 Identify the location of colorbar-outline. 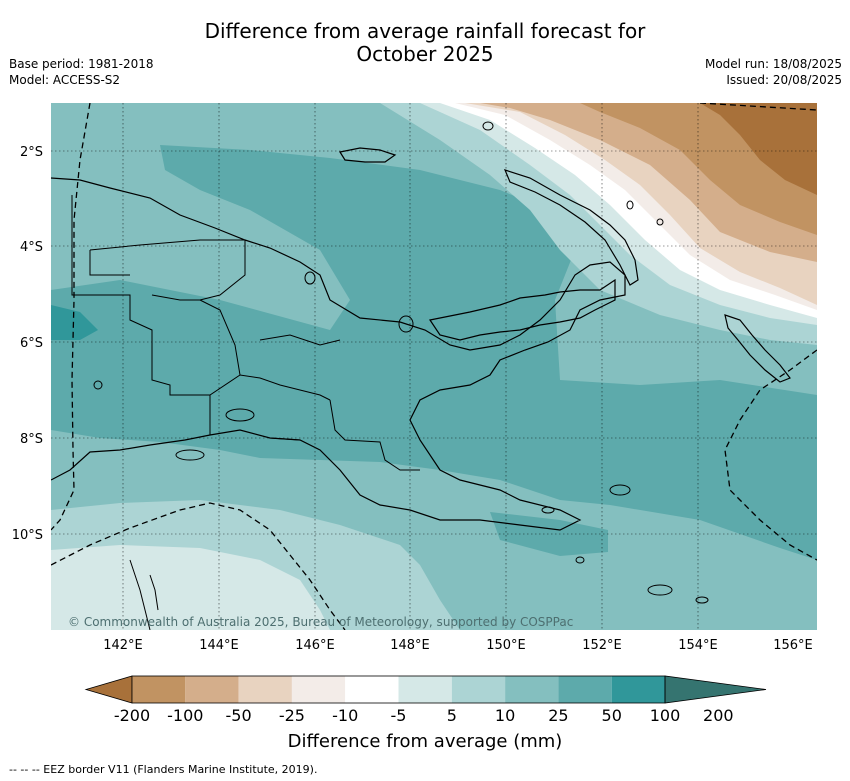
(398, 689).